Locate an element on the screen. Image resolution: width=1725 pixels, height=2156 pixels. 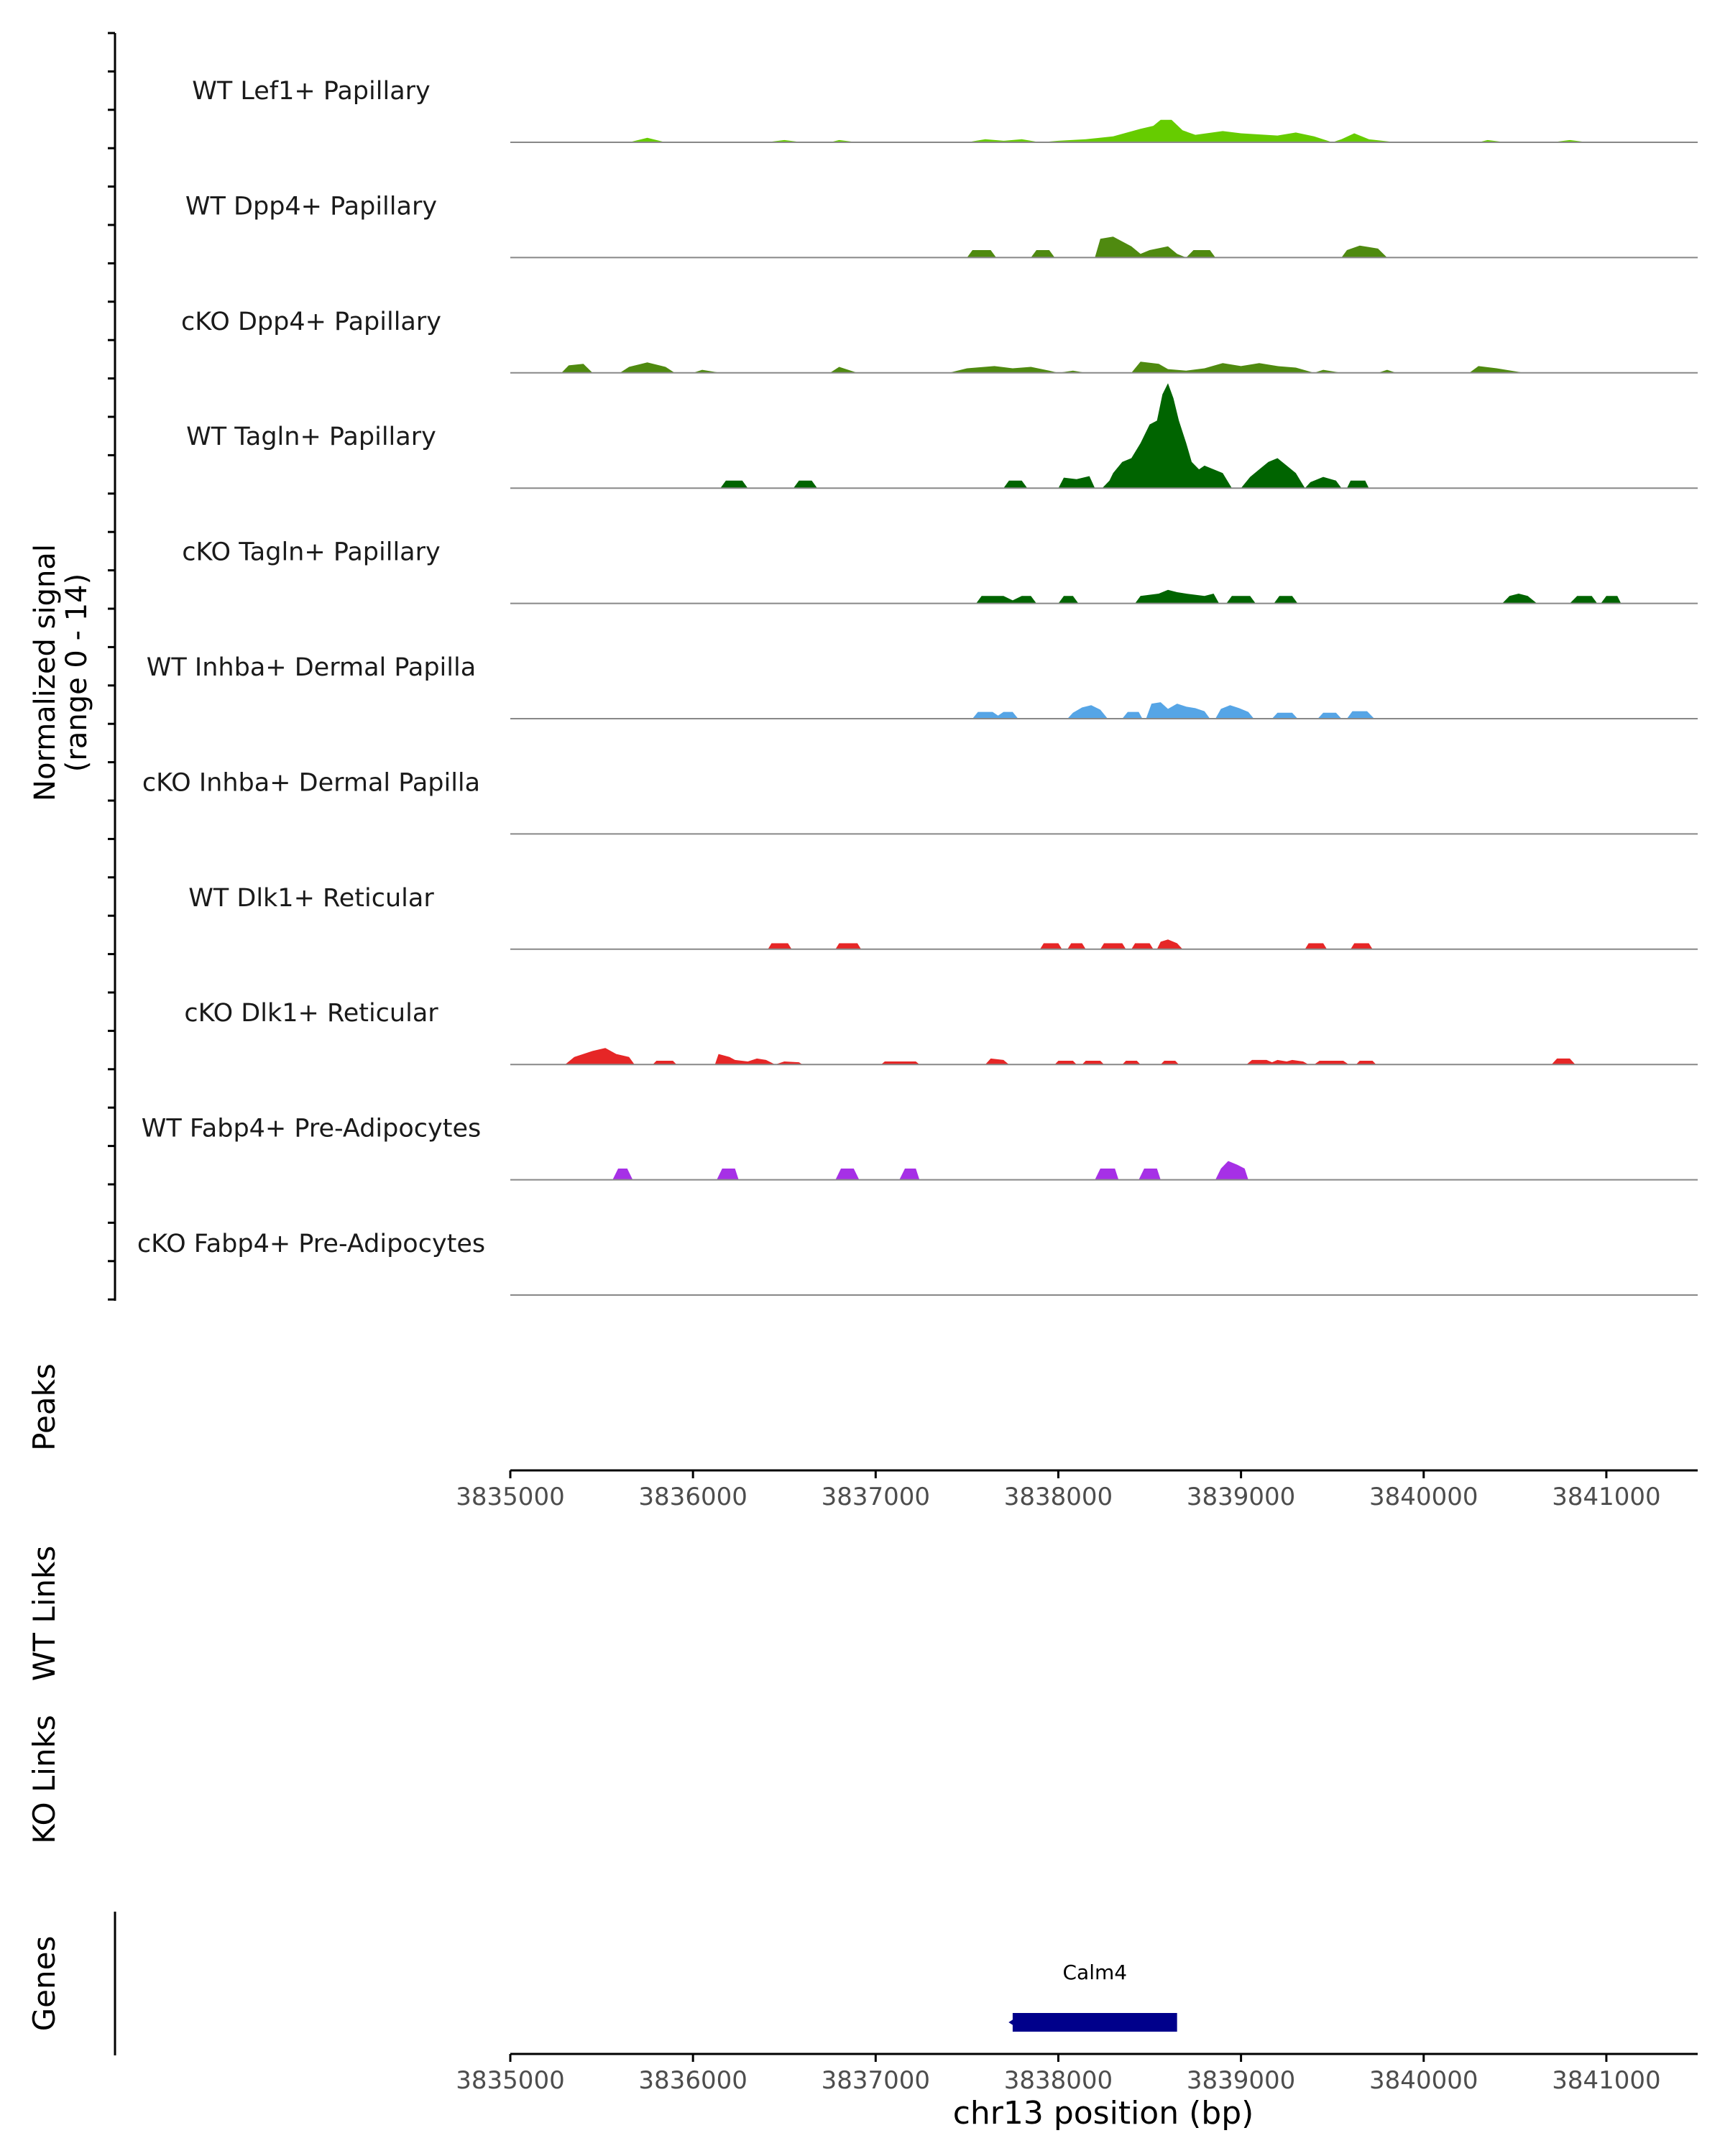
signal-y-axis-ticks is located at coordinates (111, 666).